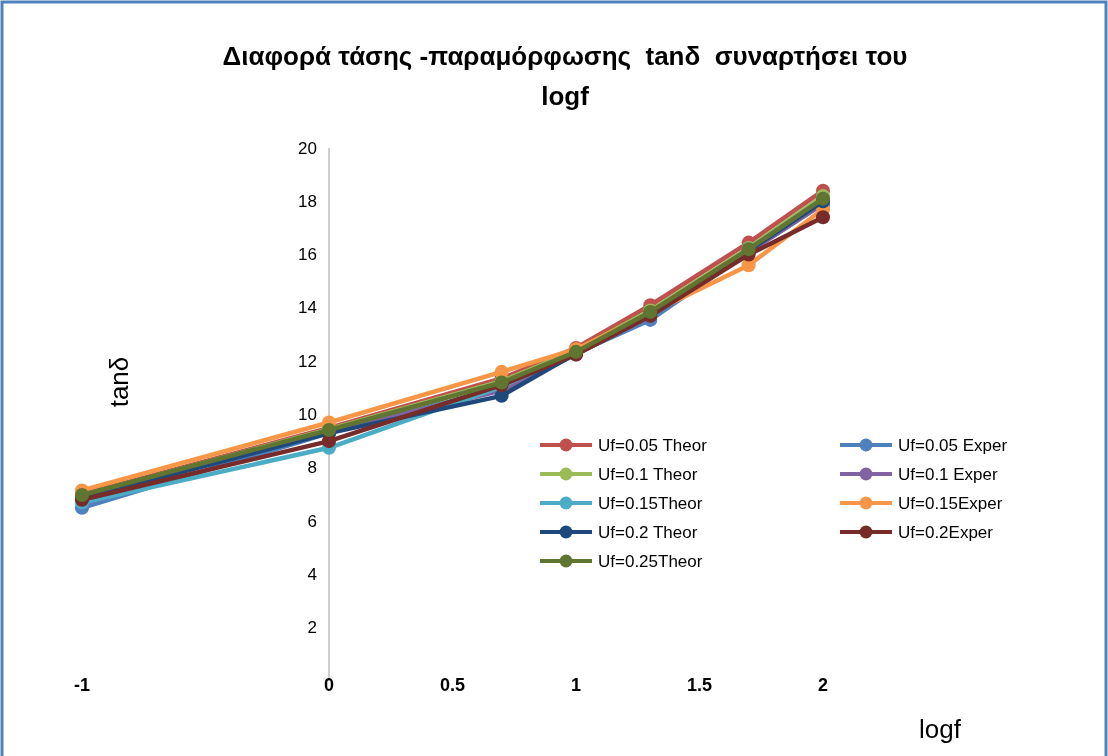  Describe the element at coordinates (329, 685) in the screenshot. I see `x-tick-label: 0` at that location.